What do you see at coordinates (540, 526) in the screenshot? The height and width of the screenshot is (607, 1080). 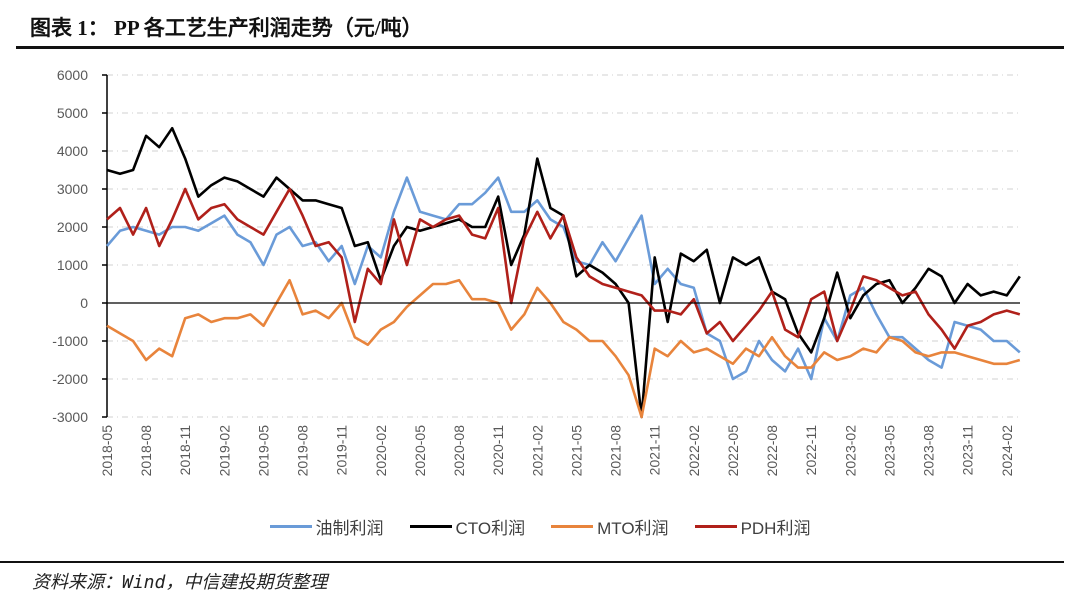 I see `legend: 油制利润 CTO利润 MTO利润 PDH利润` at bounding box center [540, 526].